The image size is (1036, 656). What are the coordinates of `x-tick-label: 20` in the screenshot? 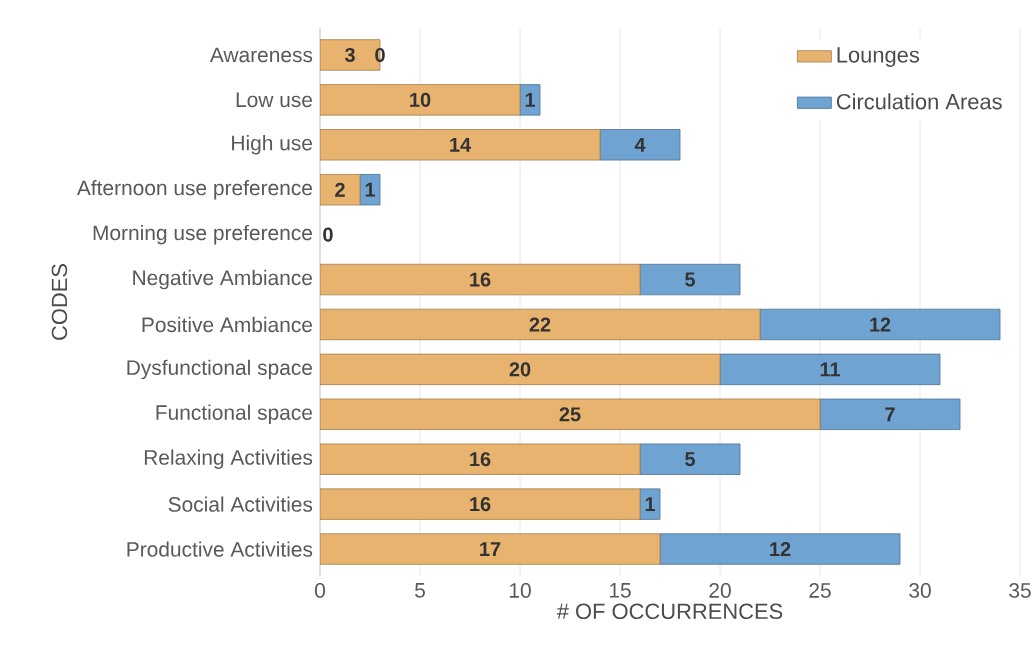 It's located at (720, 590).